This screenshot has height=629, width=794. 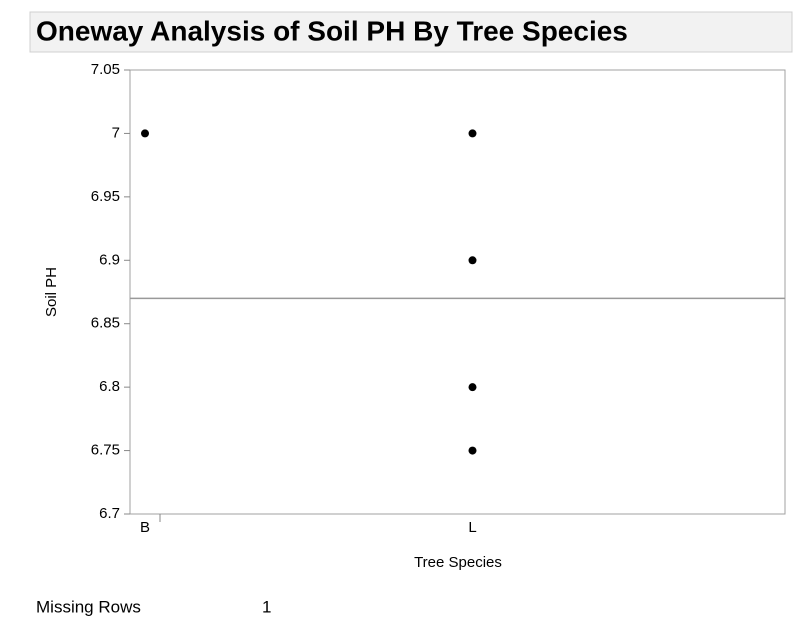 What do you see at coordinates (116, 132) in the screenshot?
I see `y-tick-label: 7` at bounding box center [116, 132].